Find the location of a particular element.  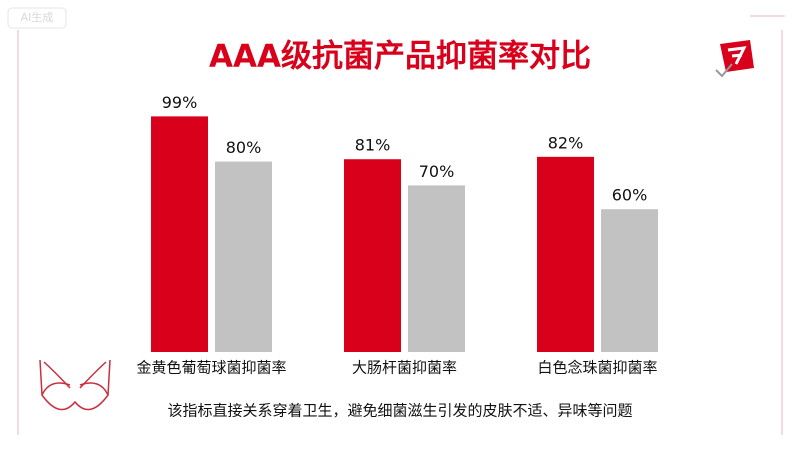

x-tick-label: 白色念珠菌抑菌率 is located at coordinates (597, 368).